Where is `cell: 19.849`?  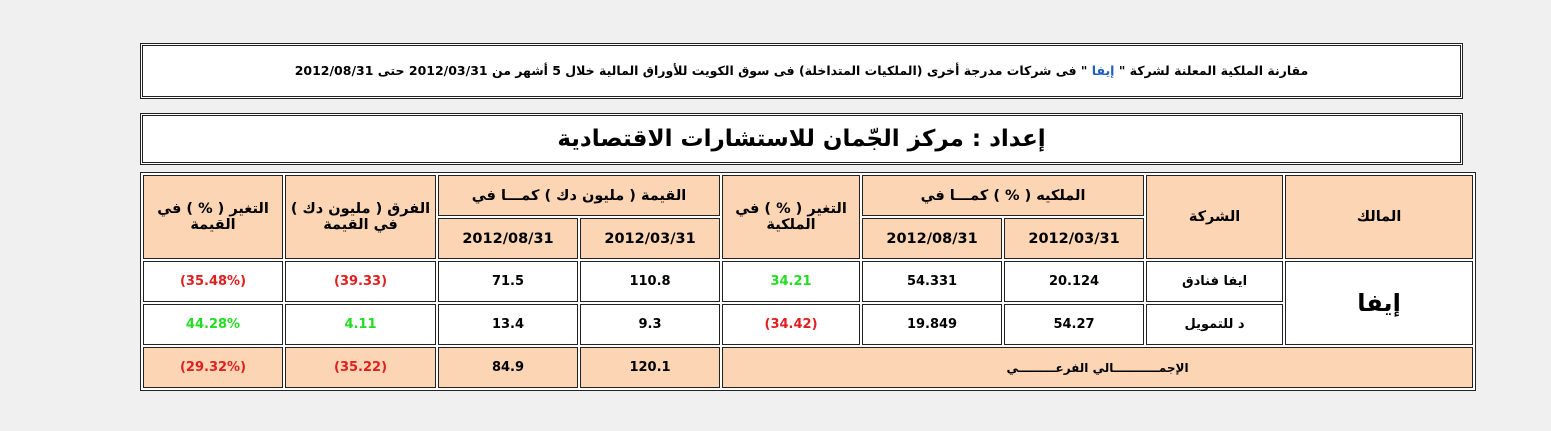 cell: 19.849 is located at coordinates (932, 324).